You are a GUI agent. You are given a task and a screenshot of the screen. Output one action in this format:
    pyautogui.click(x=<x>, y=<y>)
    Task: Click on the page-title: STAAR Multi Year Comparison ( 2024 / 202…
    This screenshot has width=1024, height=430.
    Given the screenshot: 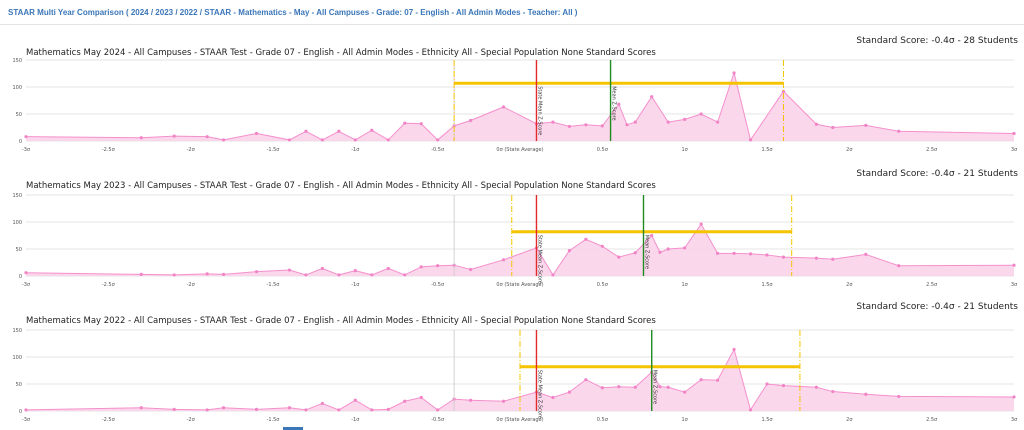 What is the action you would take?
    pyautogui.click(x=293, y=12)
    